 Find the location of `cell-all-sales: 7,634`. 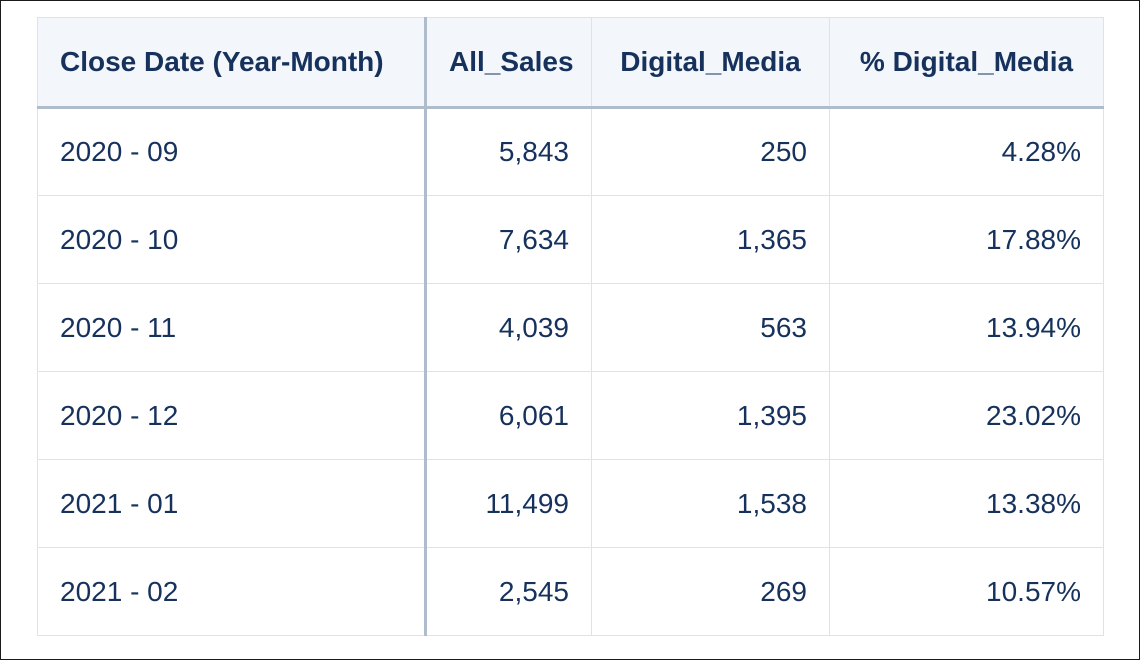

cell-all-sales: 7,634 is located at coordinates (508, 239).